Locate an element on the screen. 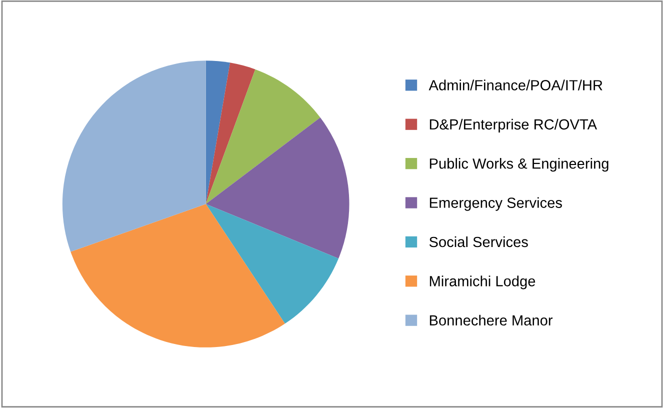 This screenshot has height=408, width=664. legend-label: Miramichi Lodge is located at coordinates (483, 283).